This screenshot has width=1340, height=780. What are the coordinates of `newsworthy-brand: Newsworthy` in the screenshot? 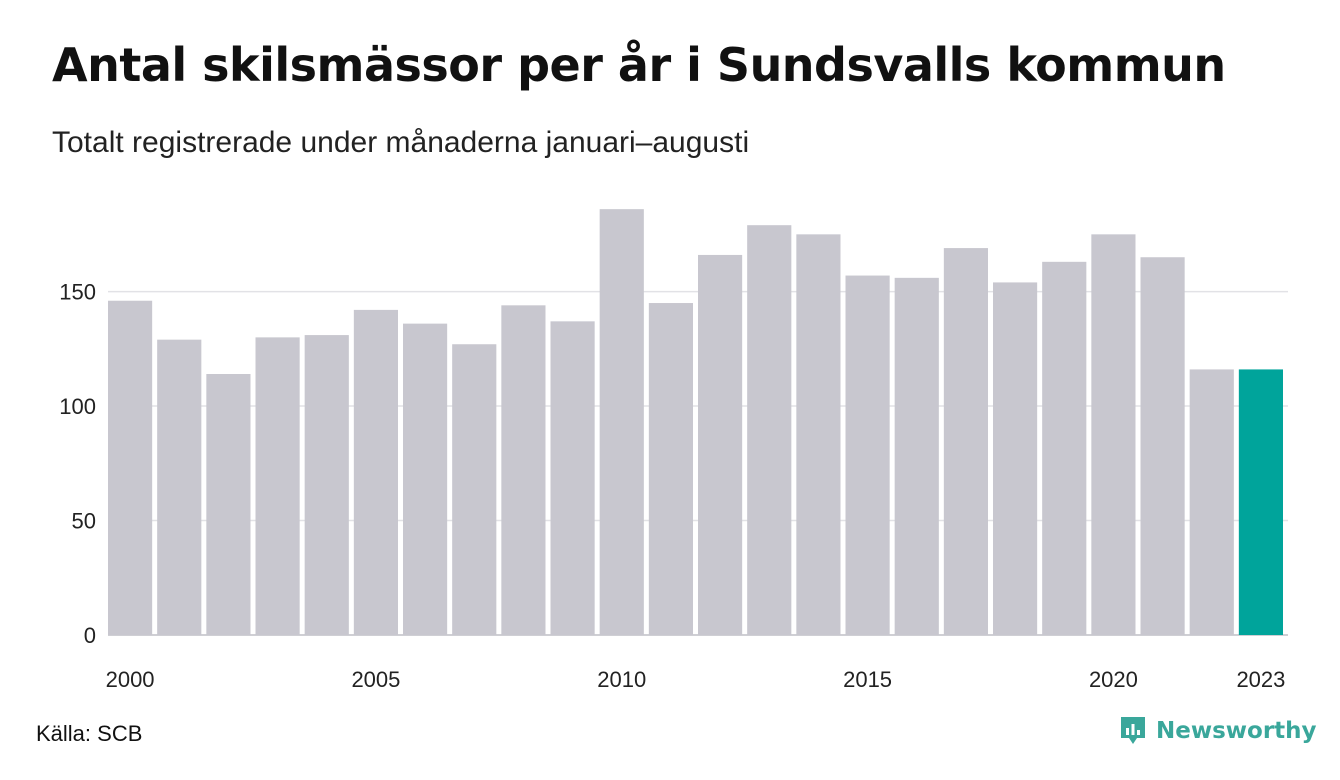 It's located at (1217, 731).